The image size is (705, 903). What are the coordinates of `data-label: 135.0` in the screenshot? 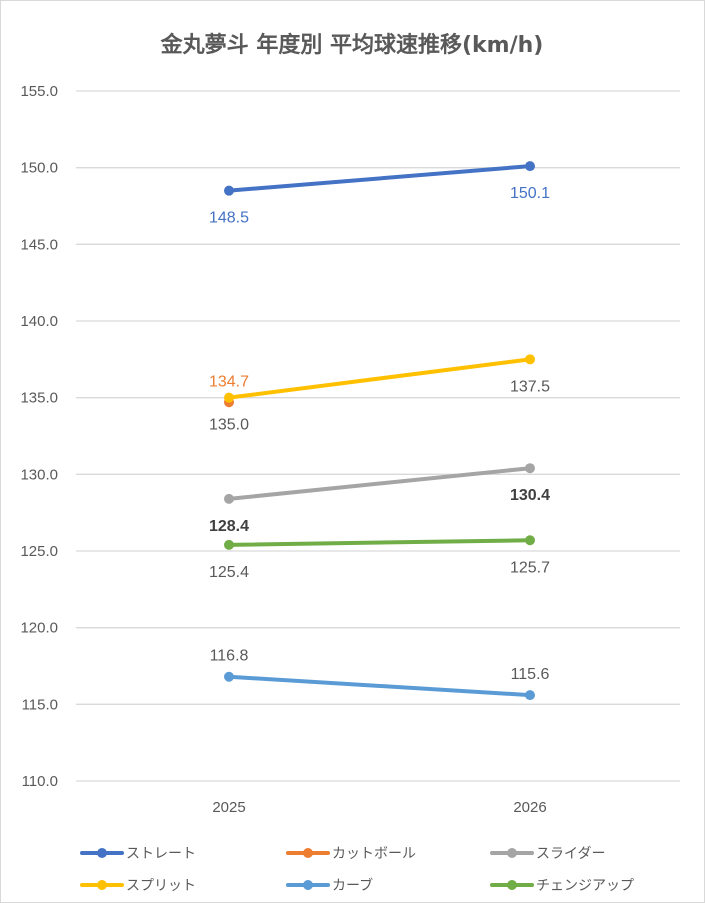 It's located at (229, 425).